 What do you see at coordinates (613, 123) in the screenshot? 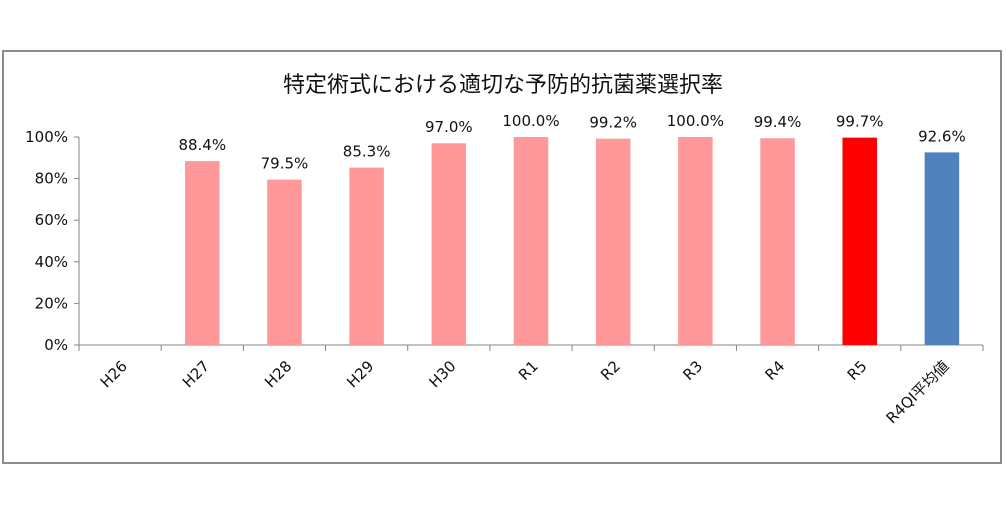
I see `data-label: 99.2%` at bounding box center [613, 123].